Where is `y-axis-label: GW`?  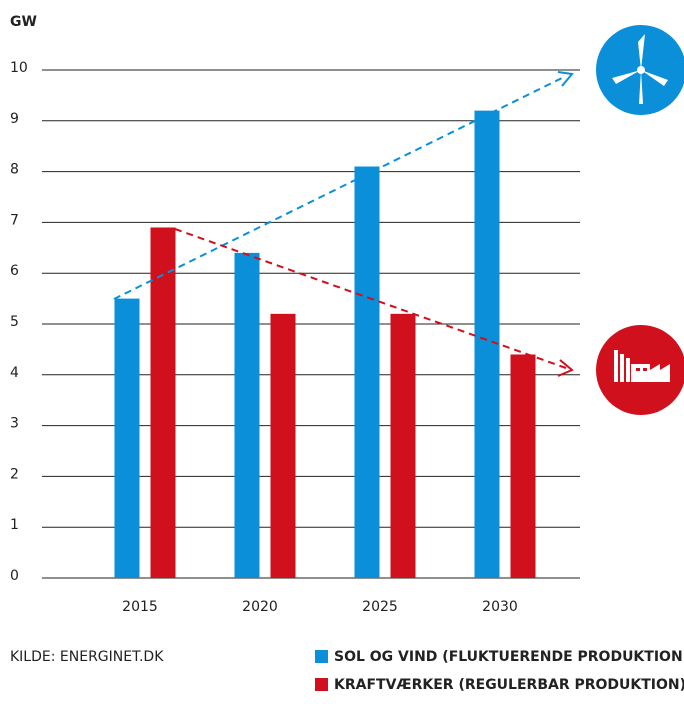
y-axis-label: GW is located at coordinates (23, 22).